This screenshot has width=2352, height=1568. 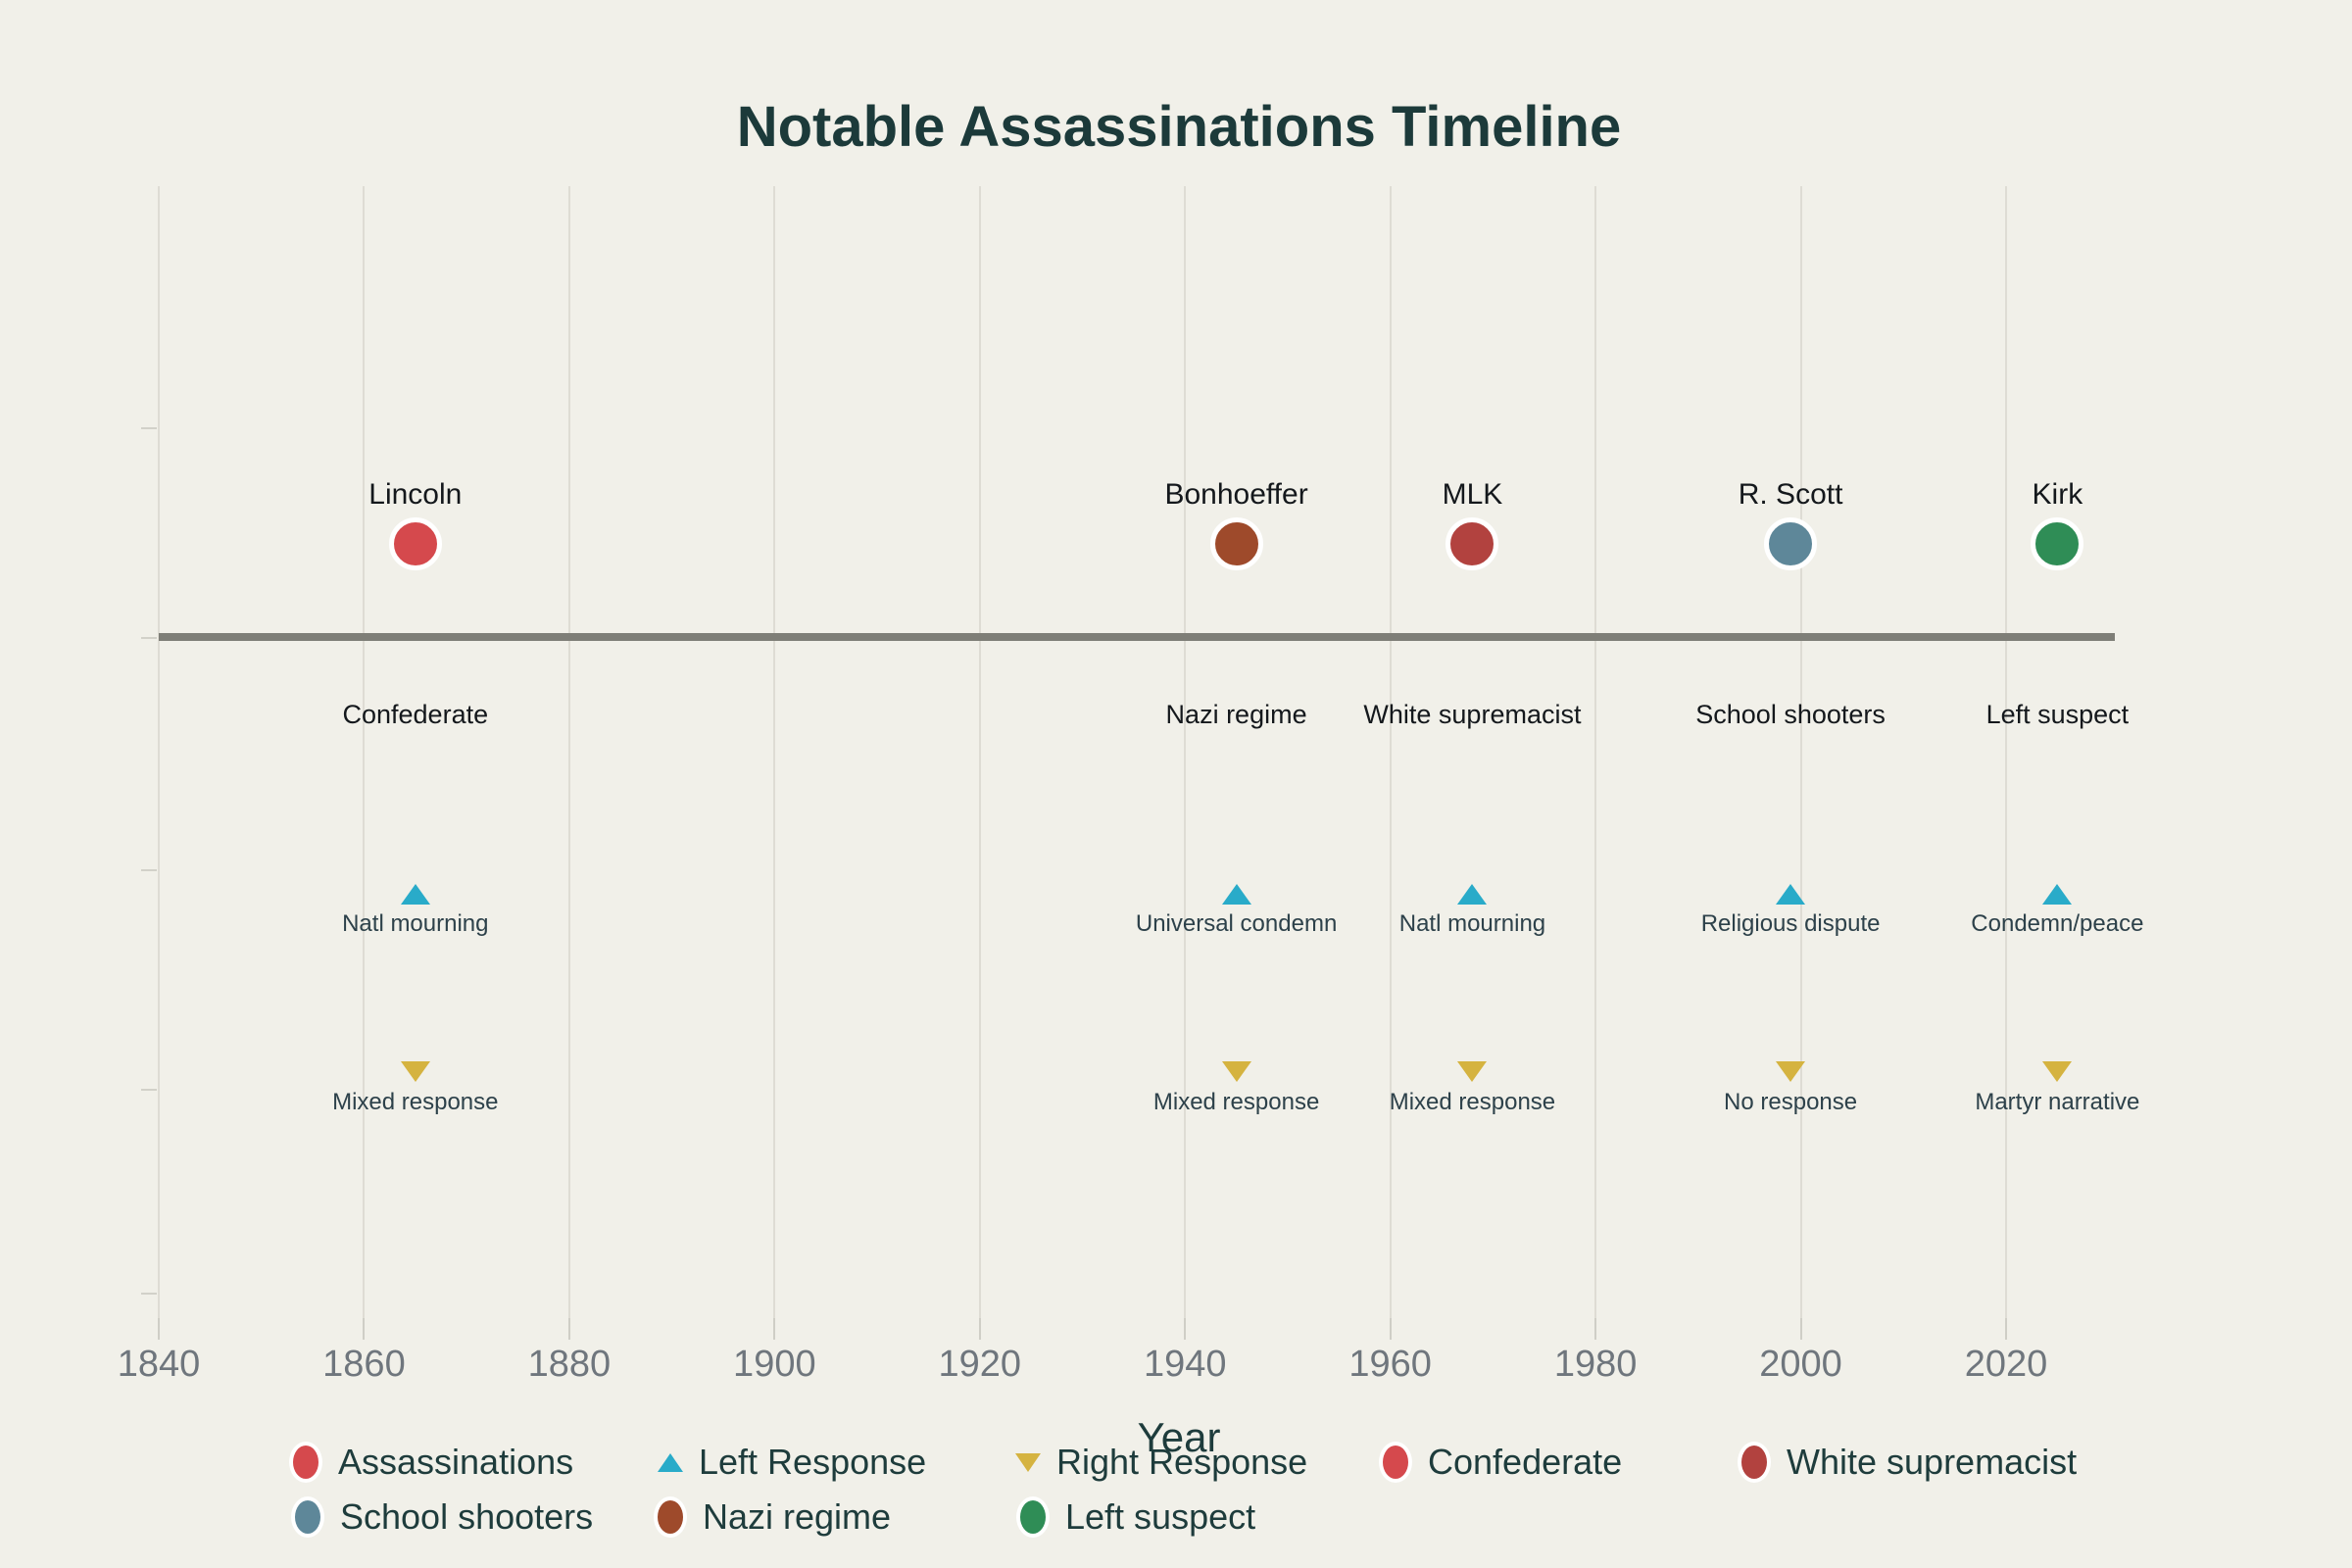 I want to click on x-axis-tick-label: 1980, so click(x=1595, y=1364).